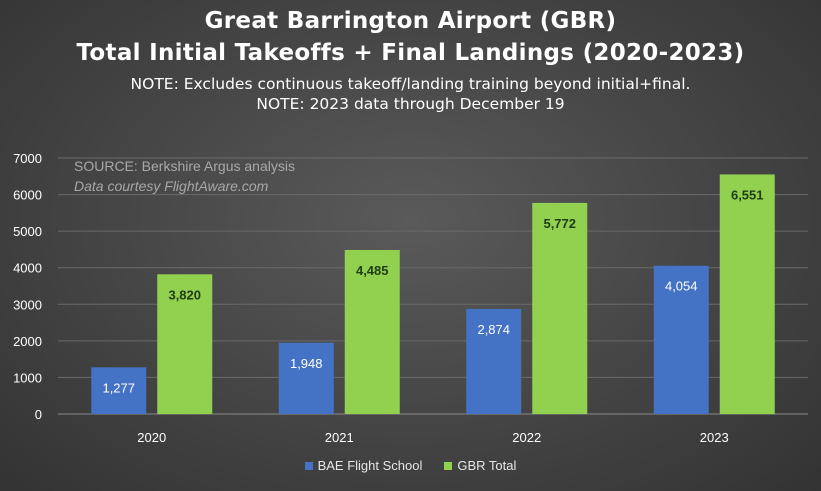 Image resolution: width=821 pixels, height=491 pixels. What do you see at coordinates (493, 329) in the screenshot?
I see `data-label: 2,874` at bounding box center [493, 329].